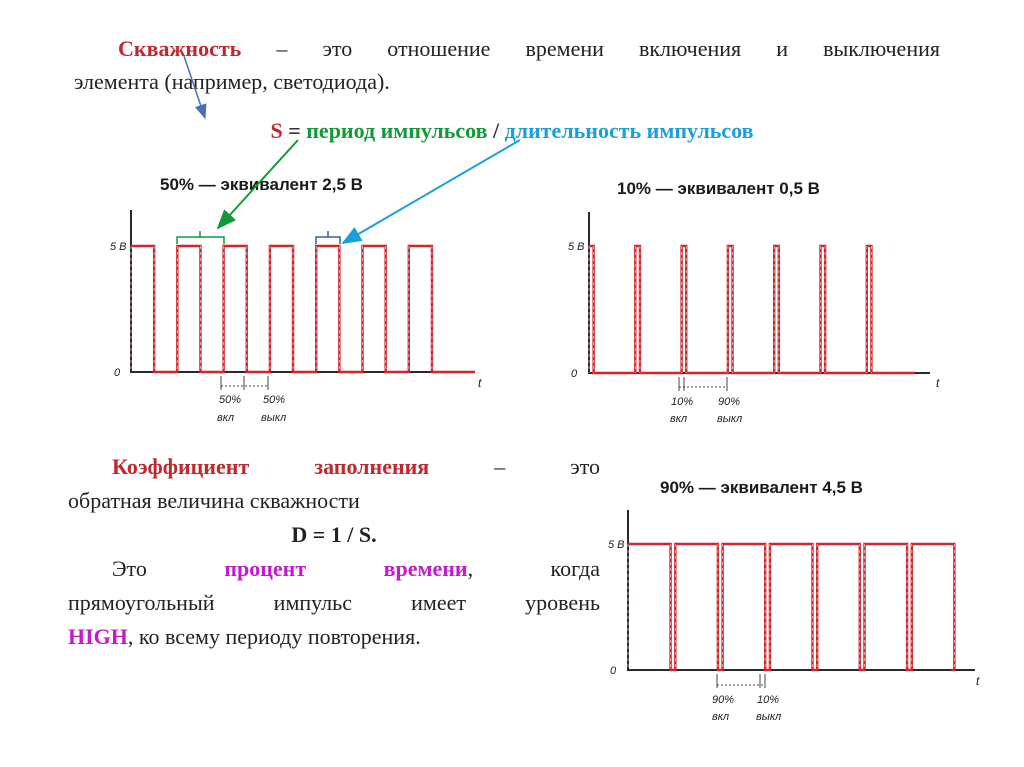 This screenshot has height=767, width=1024. Describe the element at coordinates (397, 130) in the screenshot. I see `formula-s-period: период импульсов` at that location.